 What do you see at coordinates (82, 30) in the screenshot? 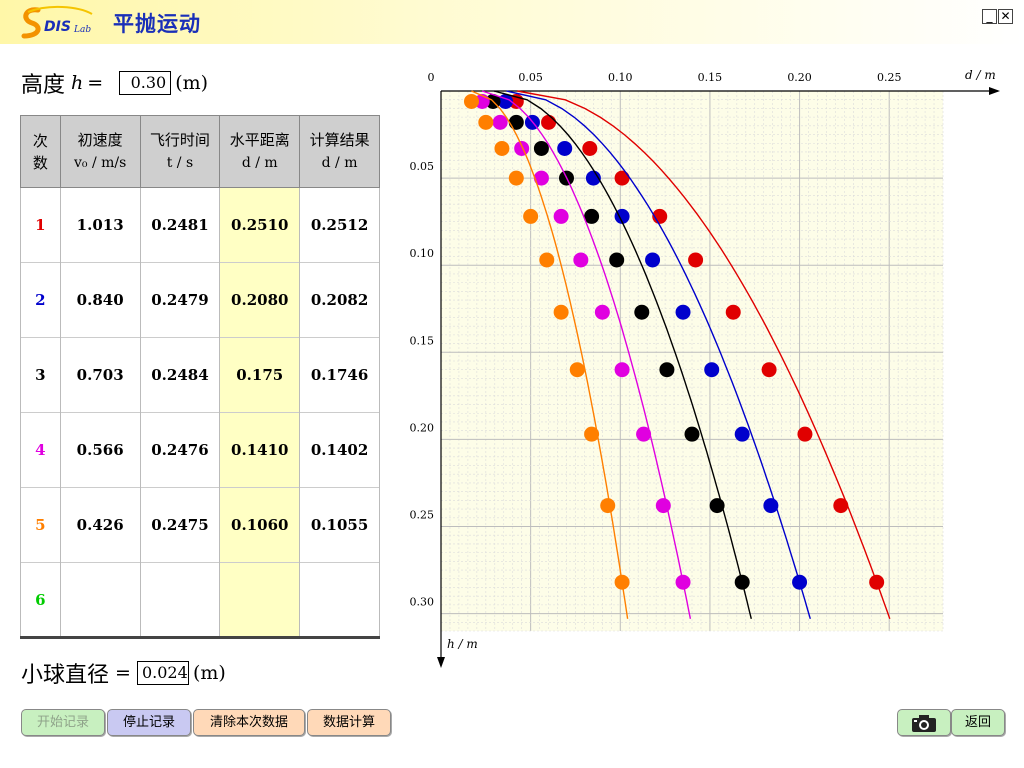
I see `svg-text: Lab` at bounding box center [82, 30].